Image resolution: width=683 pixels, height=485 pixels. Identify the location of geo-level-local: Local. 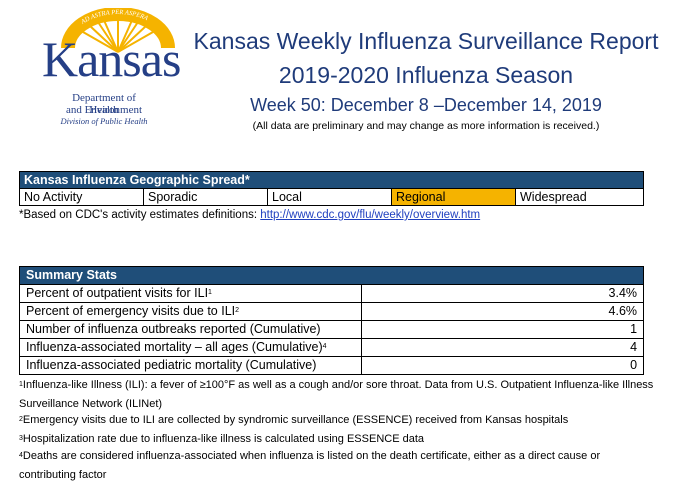
(329, 197).